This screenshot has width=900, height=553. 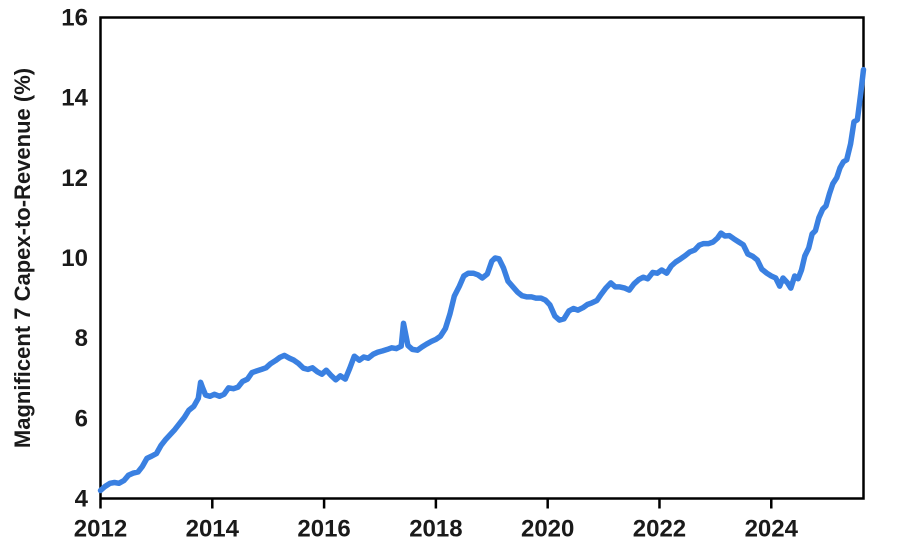 I want to click on y-tick-label: 12, so click(x=74, y=178).